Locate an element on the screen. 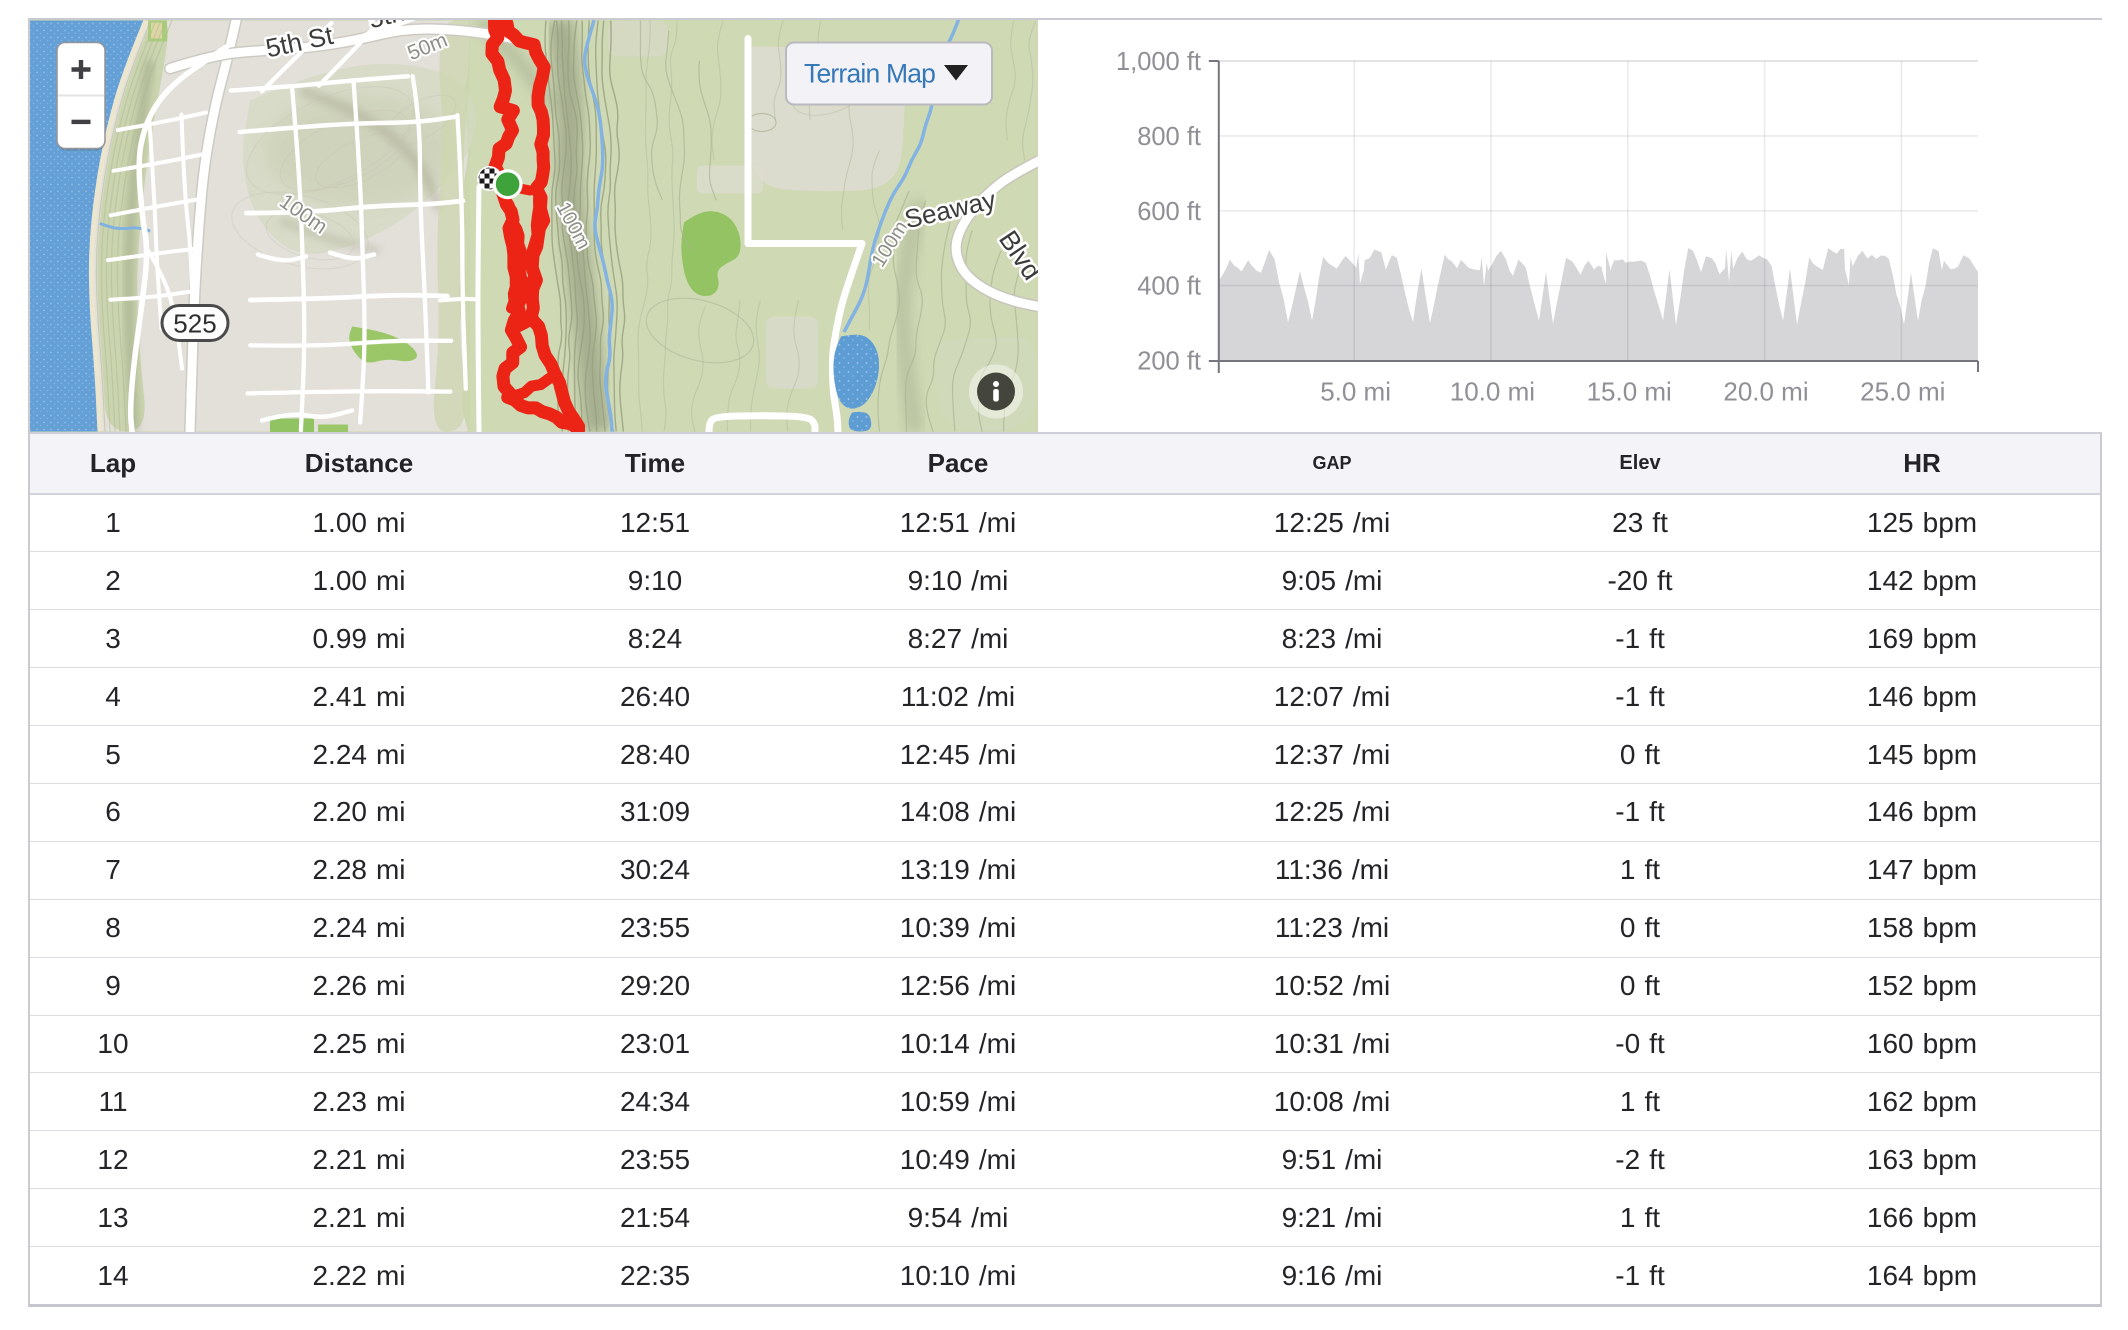  svg-text: 200 ft is located at coordinates (1169, 362).